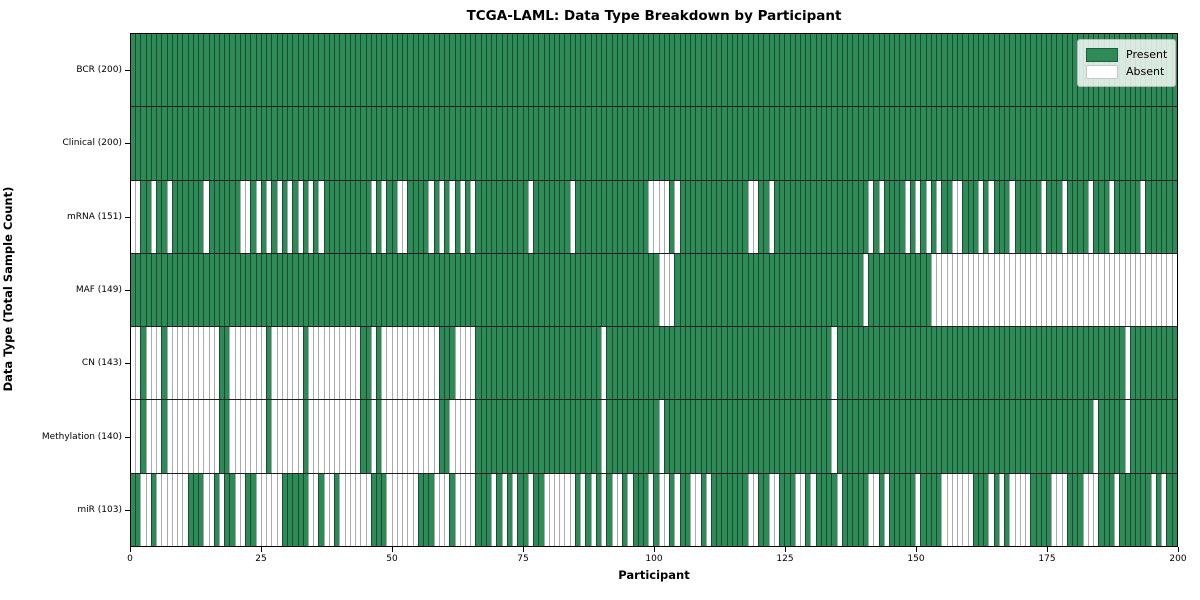 The height and width of the screenshot is (600, 1200). Describe the element at coordinates (1102, 71) in the screenshot. I see `legend-swatch-absent-icon` at that location.